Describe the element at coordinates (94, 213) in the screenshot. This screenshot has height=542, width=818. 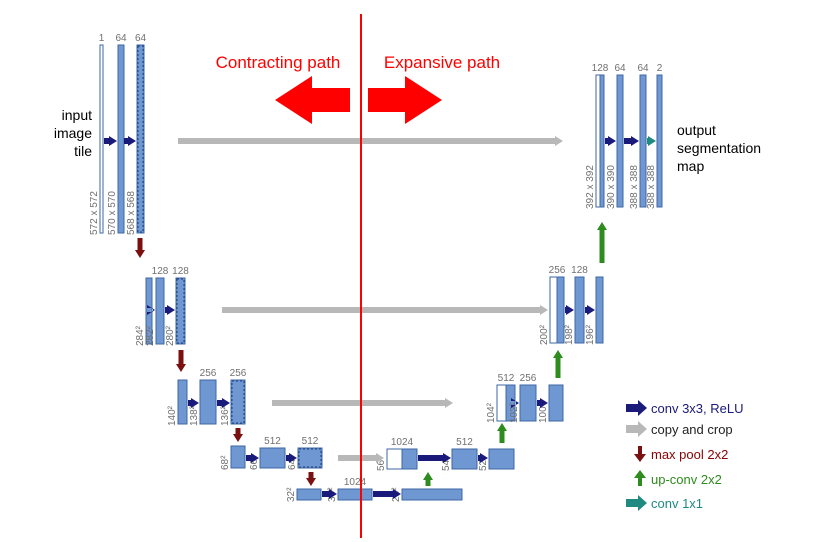
I see `feature-size-label: 572 x 572` at that location.